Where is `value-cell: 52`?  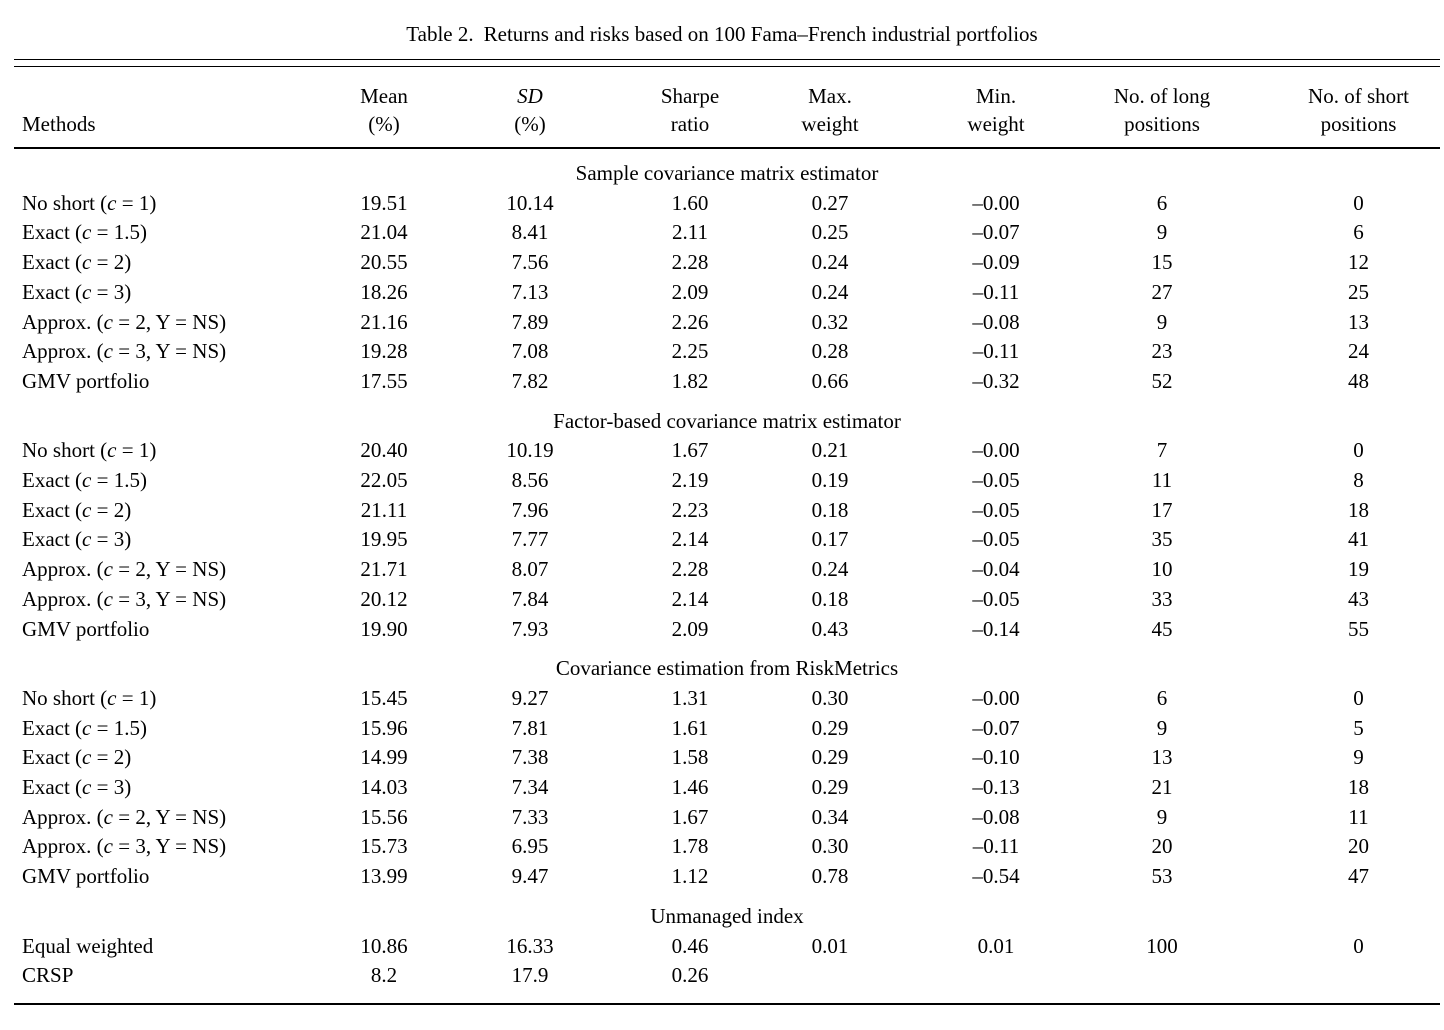
value-cell: 52 is located at coordinates (1162, 380).